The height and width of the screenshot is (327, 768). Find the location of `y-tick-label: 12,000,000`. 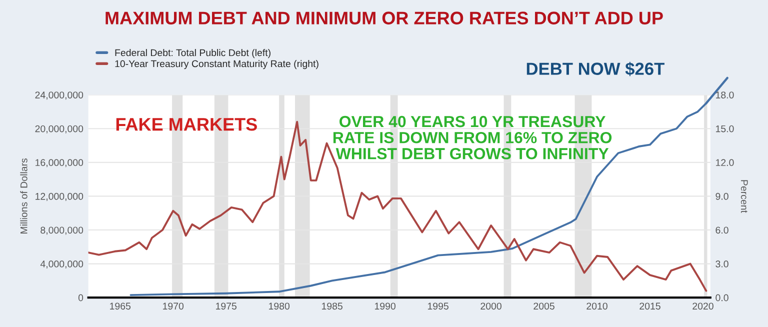

y-tick-label: 12,000,000 is located at coordinates (60, 196).